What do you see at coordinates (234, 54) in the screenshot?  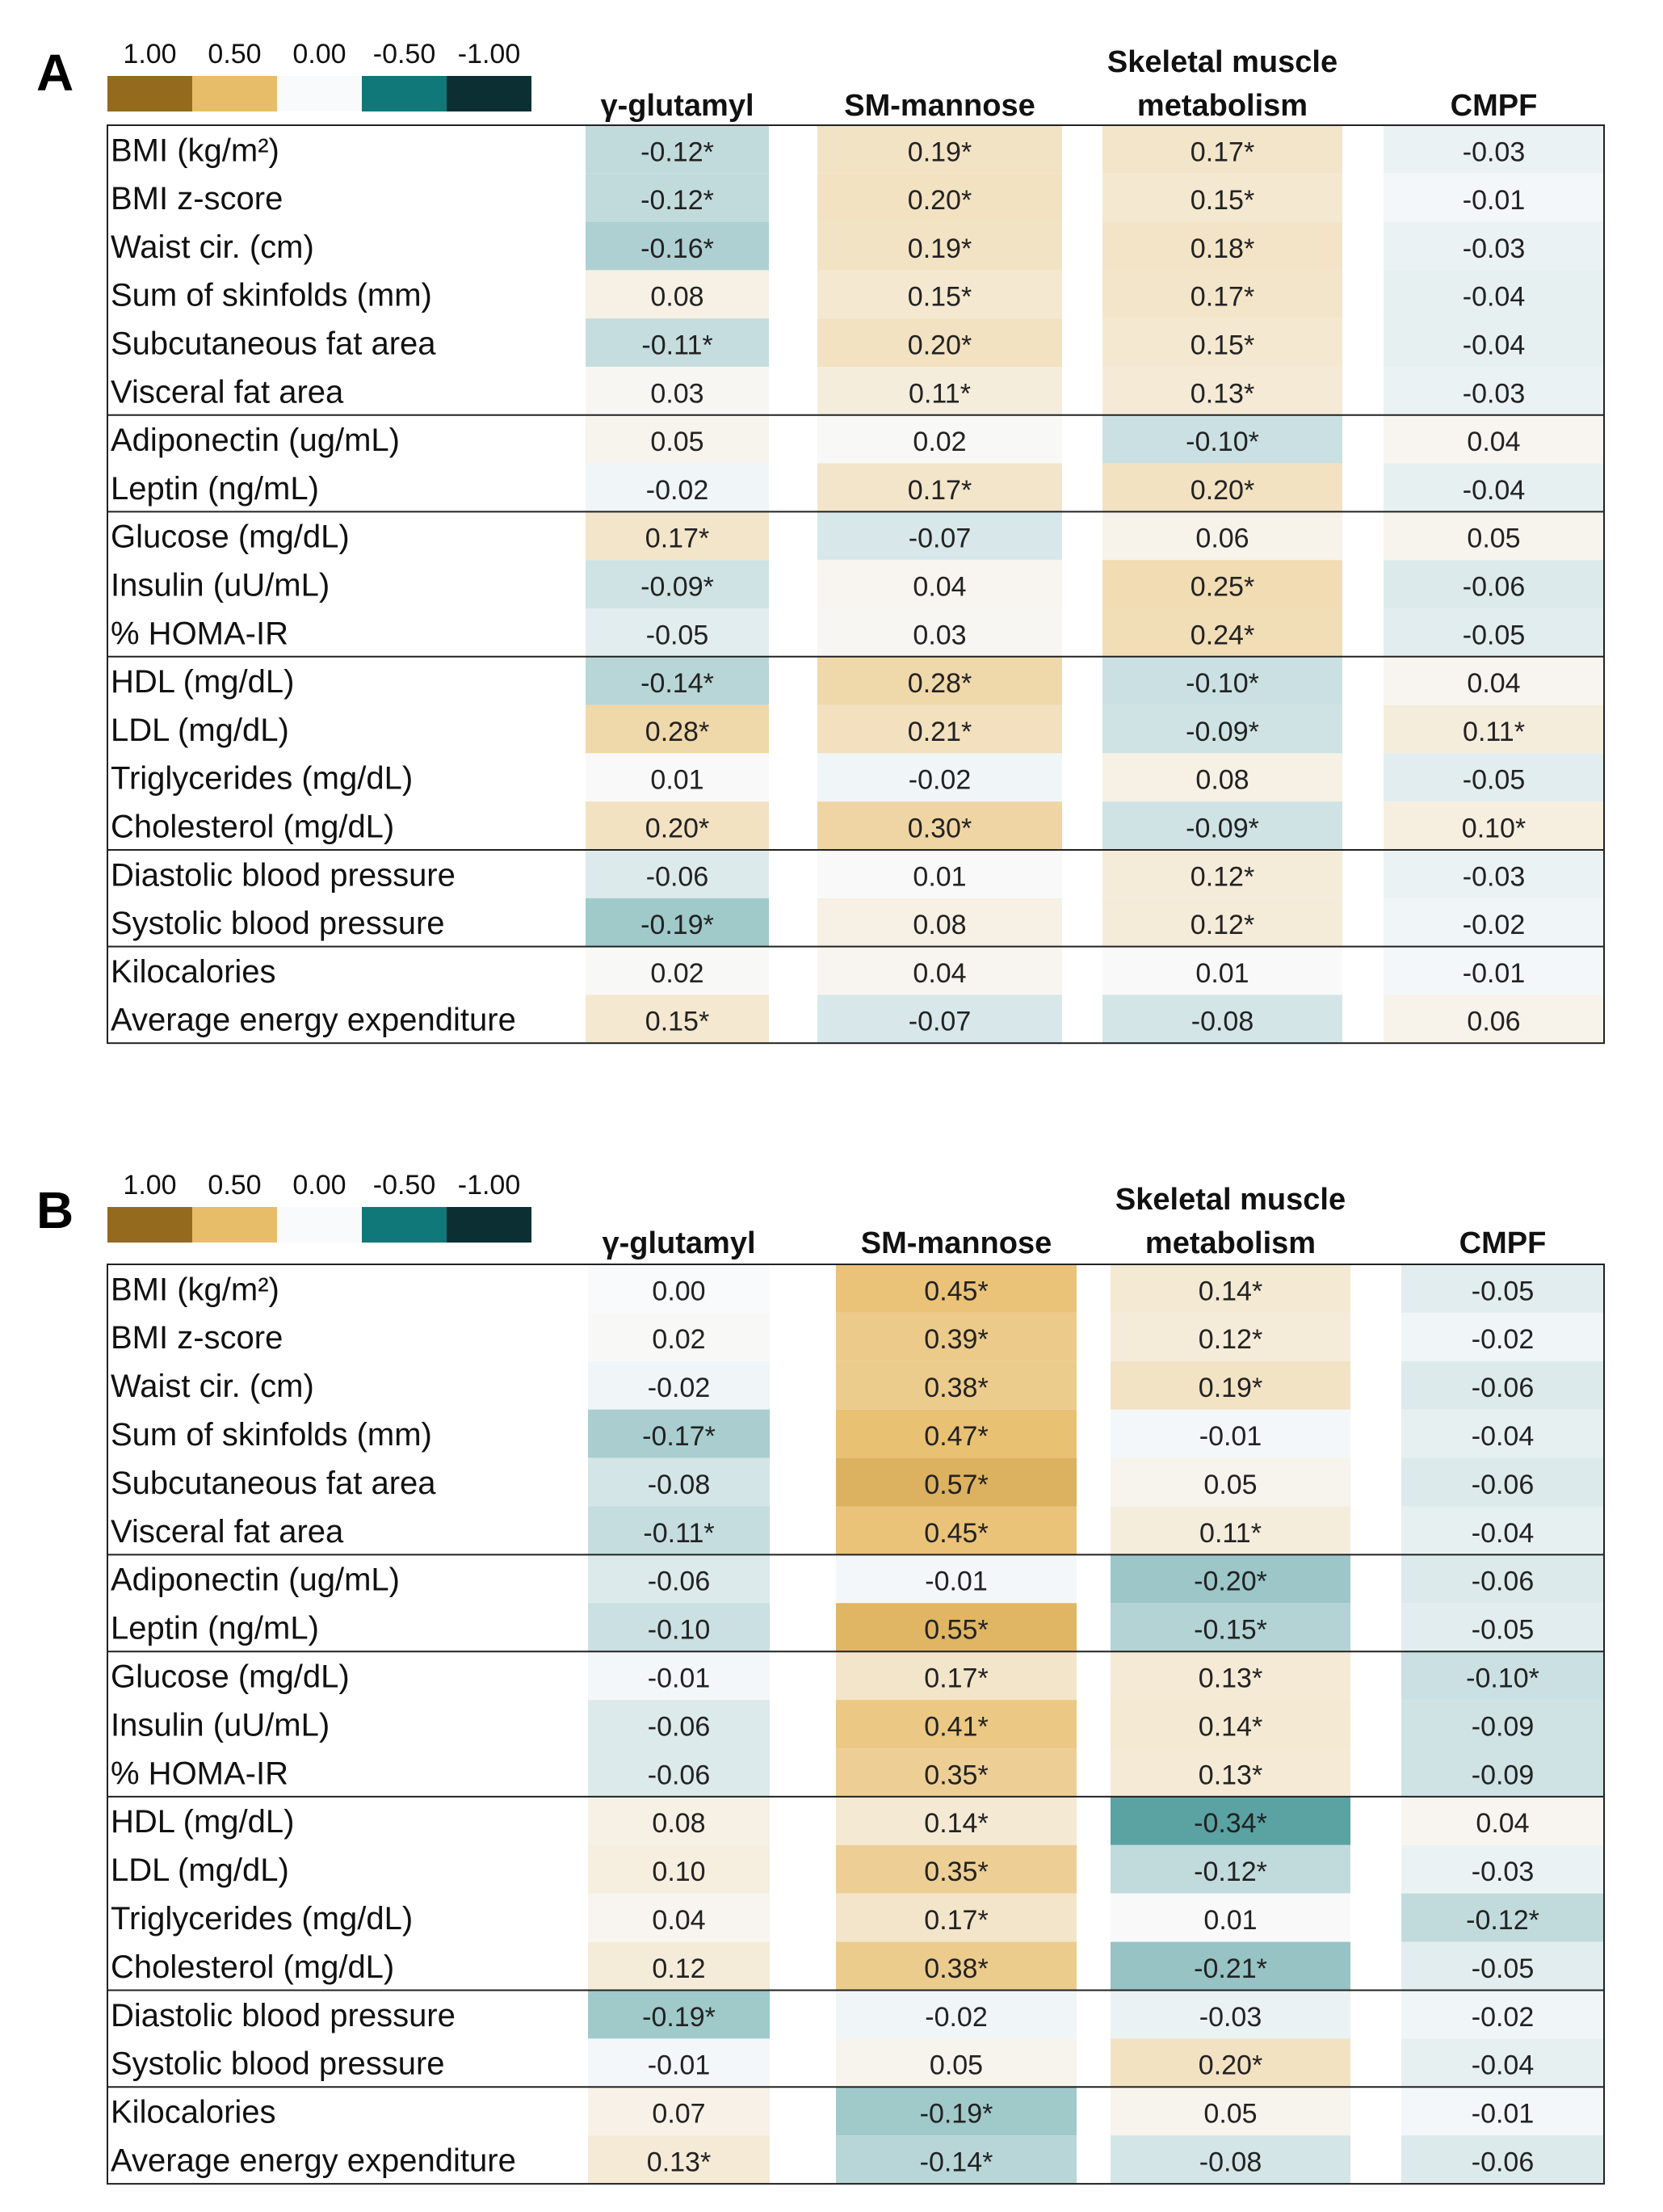 I see `legend-tick-label: 0.50` at bounding box center [234, 54].